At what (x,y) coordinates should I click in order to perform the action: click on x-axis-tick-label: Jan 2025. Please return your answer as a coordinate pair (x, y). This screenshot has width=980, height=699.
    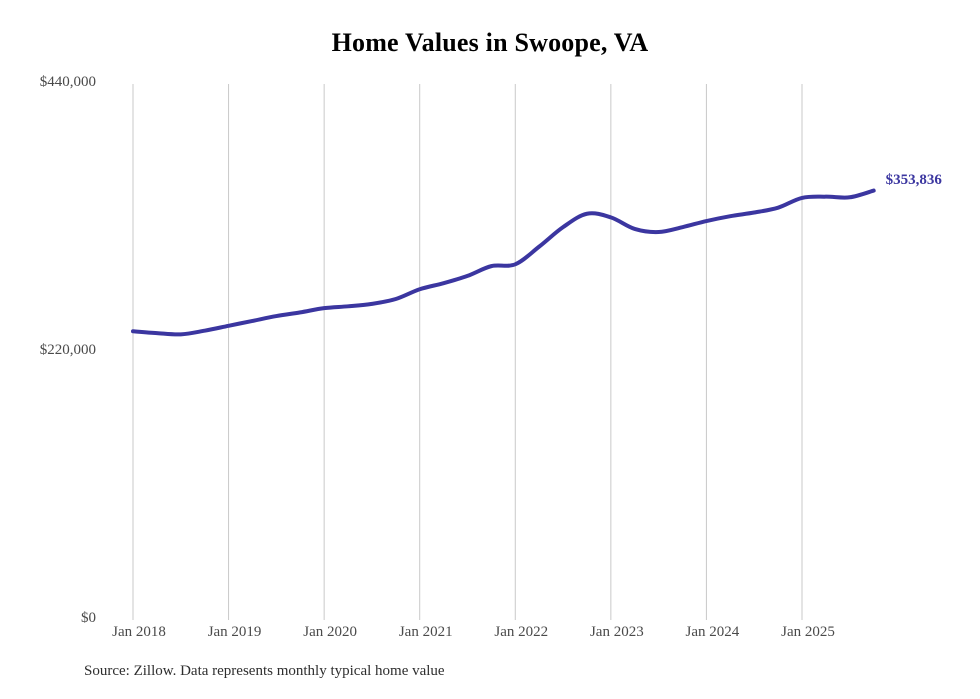
    Looking at the image, I should click on (808, 632).